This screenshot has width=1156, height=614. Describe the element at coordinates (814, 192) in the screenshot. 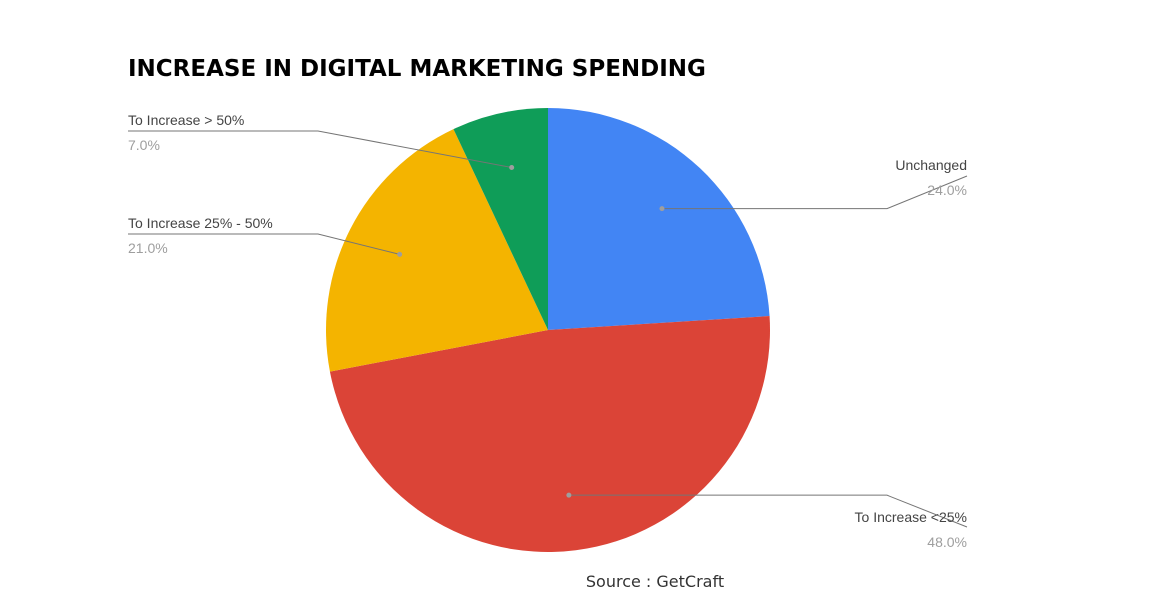

I see `leader-line-unchanged` at that location.